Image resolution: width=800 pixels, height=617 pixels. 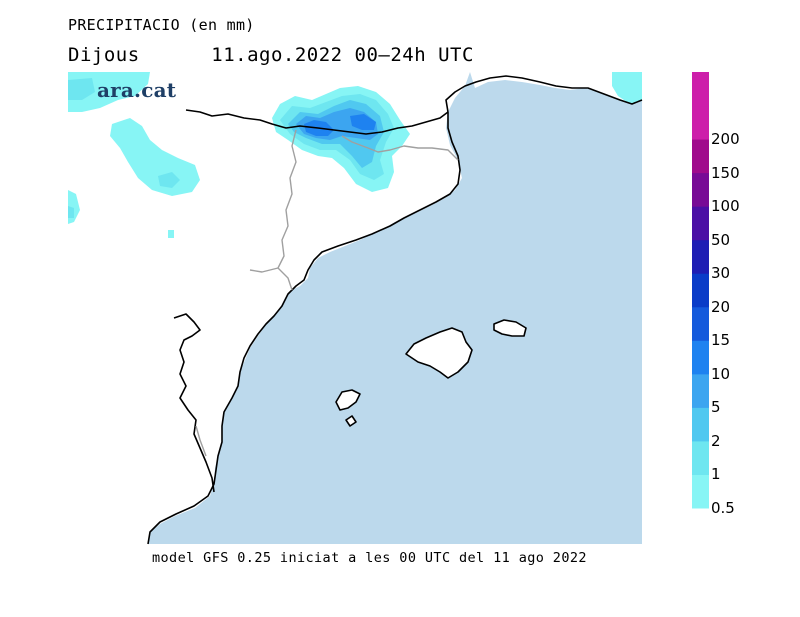 I want to click on date-subtitle: Dijous 11.ago.2022 00–24h UTC, so click(x=271, y=55).